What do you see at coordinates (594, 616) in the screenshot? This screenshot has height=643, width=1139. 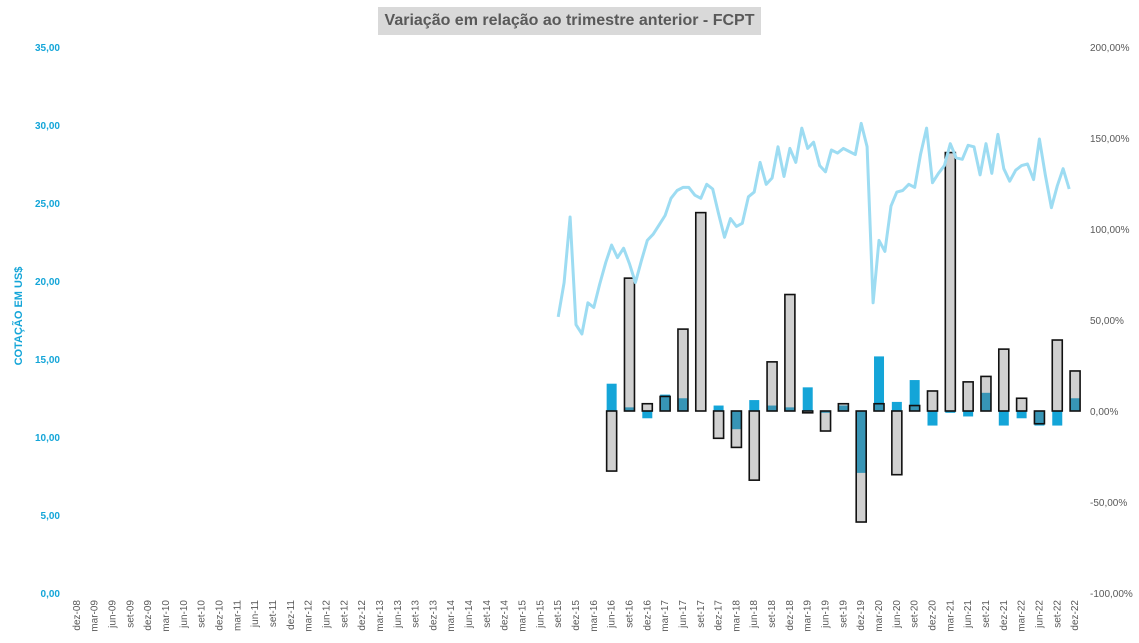 I see `x-tick-label: mar-16` at bounding box center [594, 616].